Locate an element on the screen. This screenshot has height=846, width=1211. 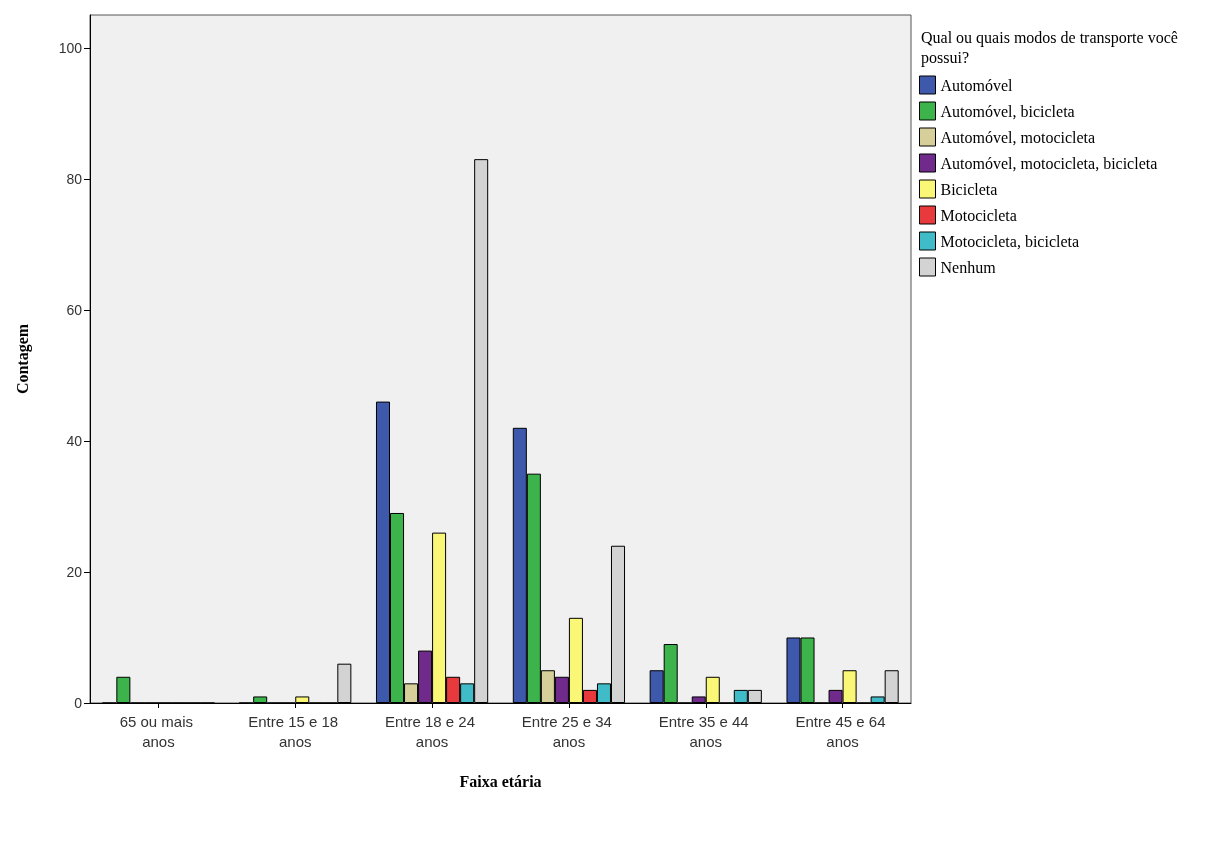
x-tick-label: Entre 18 e 24 anos is located at coordinates (432, 731).